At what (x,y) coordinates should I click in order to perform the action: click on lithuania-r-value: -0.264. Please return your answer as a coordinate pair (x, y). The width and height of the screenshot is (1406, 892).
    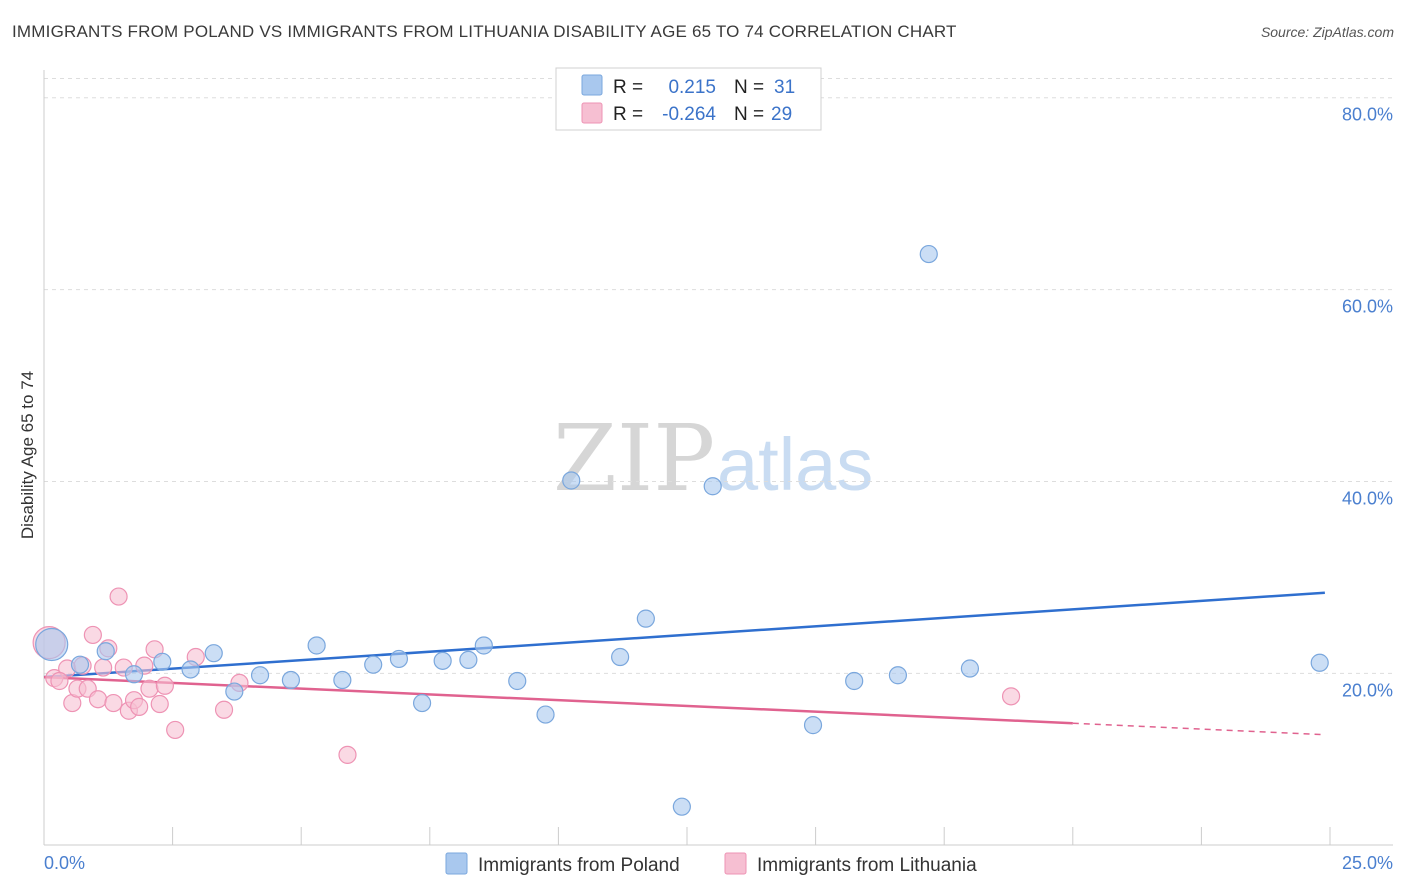
    Looking at the image, I should click on (689, 114).